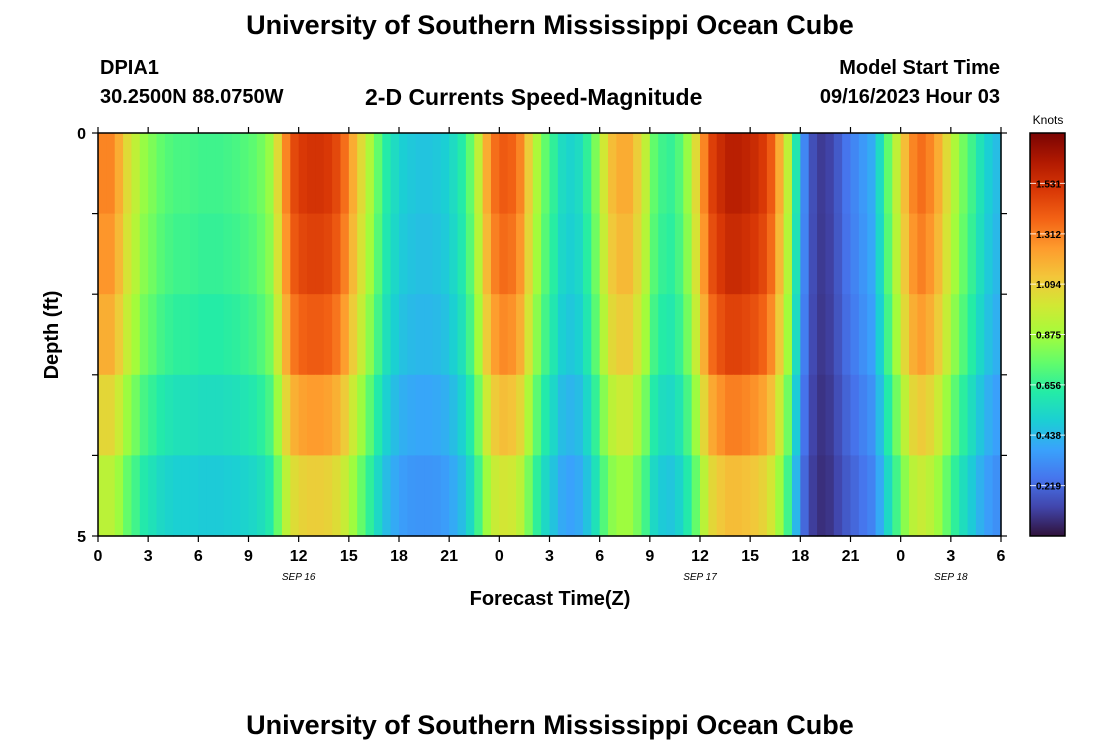  Describe the element at coordinates (900, 556) in the screenshot. I see `x-tick-label: 0` at that location.